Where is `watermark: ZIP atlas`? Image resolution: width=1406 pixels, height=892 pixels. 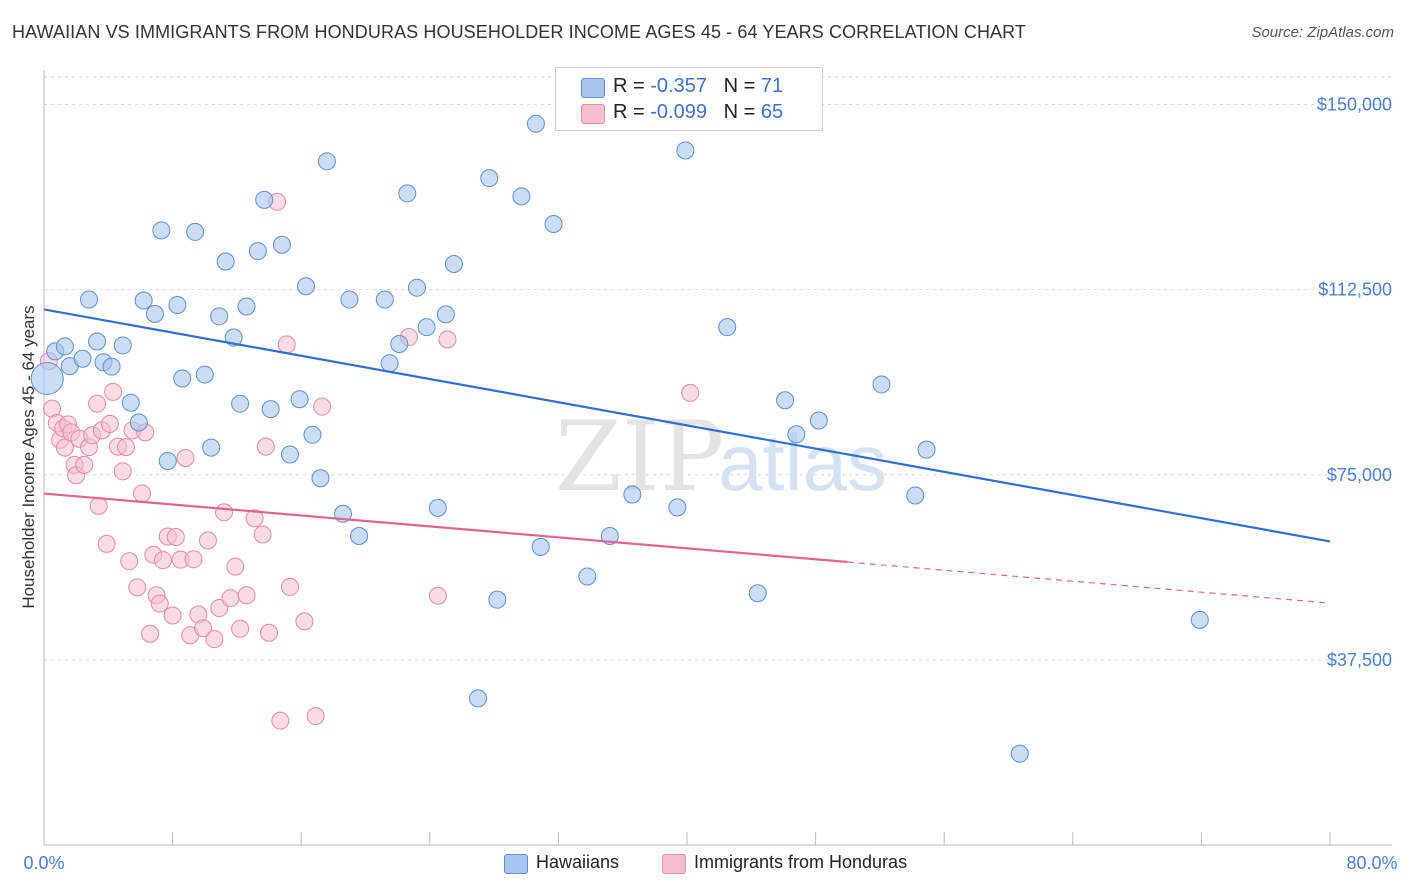
watermark: ZIP atlas is located at coordinates (721, 457).